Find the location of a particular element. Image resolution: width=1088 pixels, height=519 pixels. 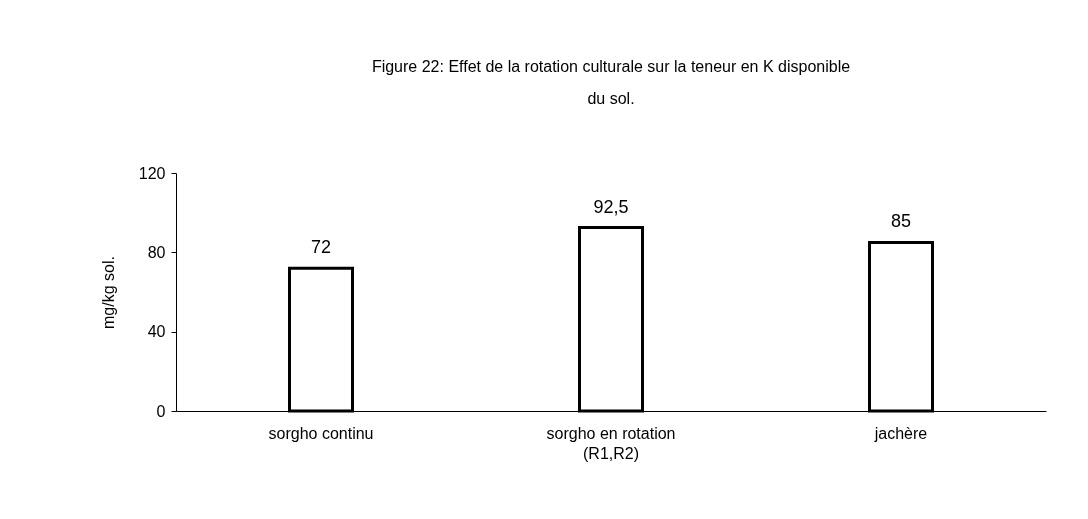

x-tick-label: sorgho en rotation (R1,R2) is located at coordinates (611, 443).